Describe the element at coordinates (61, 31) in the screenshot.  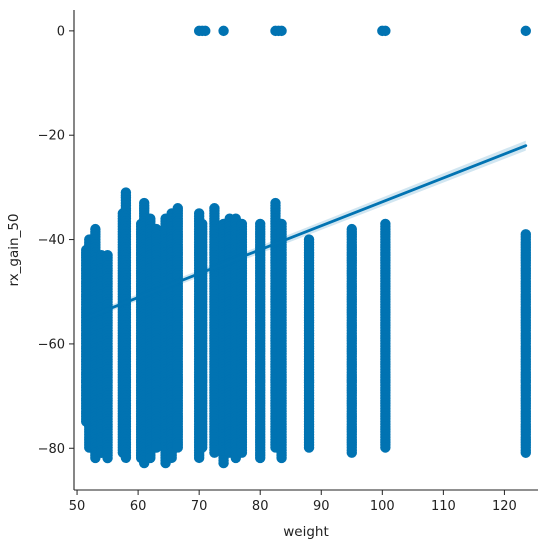
I see `y-tick-label: 0` at that location.